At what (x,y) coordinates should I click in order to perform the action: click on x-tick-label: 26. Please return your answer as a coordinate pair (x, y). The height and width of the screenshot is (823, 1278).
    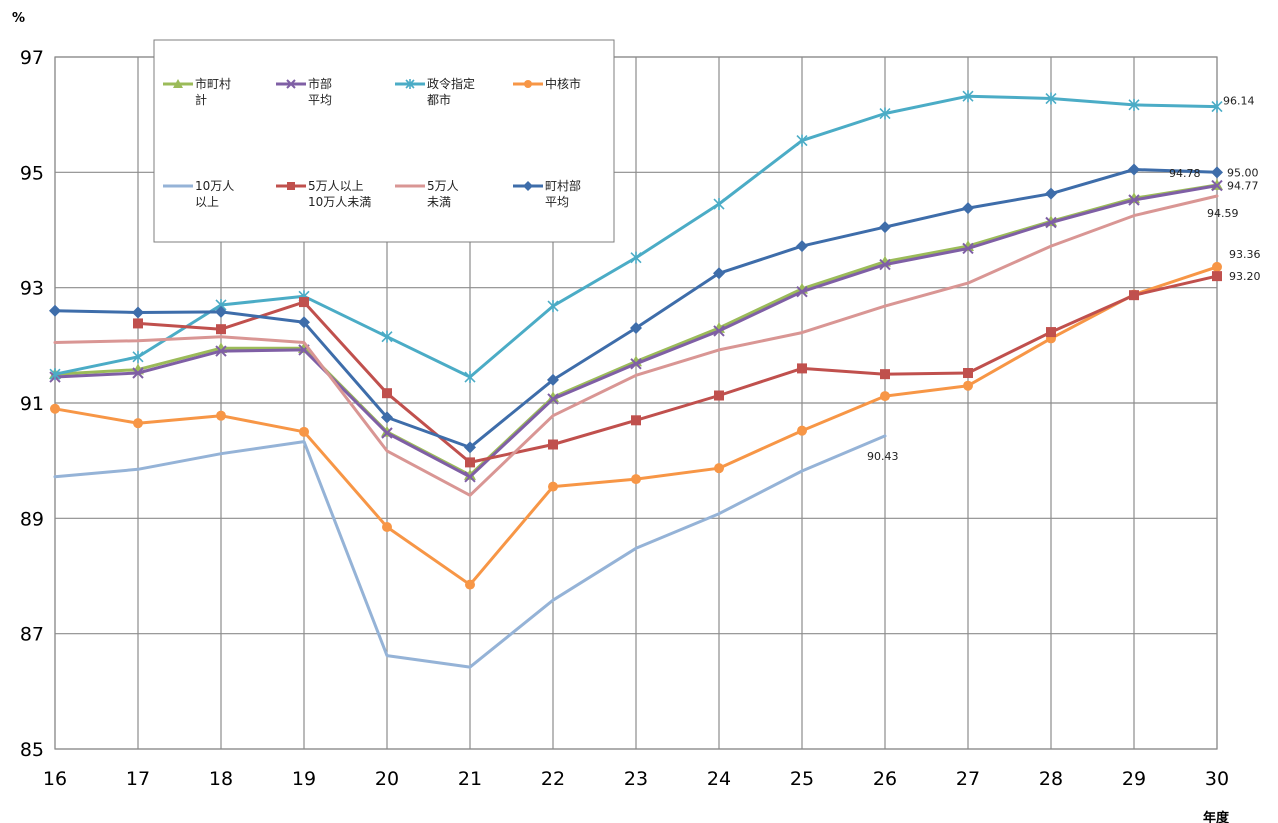
    Looking at the image, I should click on (885, 779).